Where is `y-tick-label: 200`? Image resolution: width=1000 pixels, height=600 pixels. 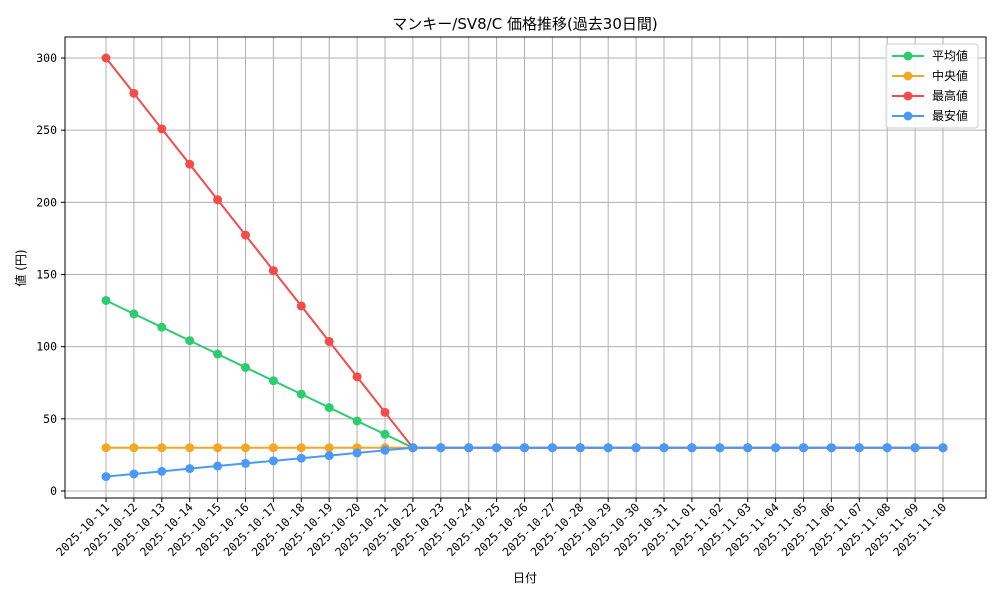 y-tick-label: 200 is located at coordinates (46, 202).